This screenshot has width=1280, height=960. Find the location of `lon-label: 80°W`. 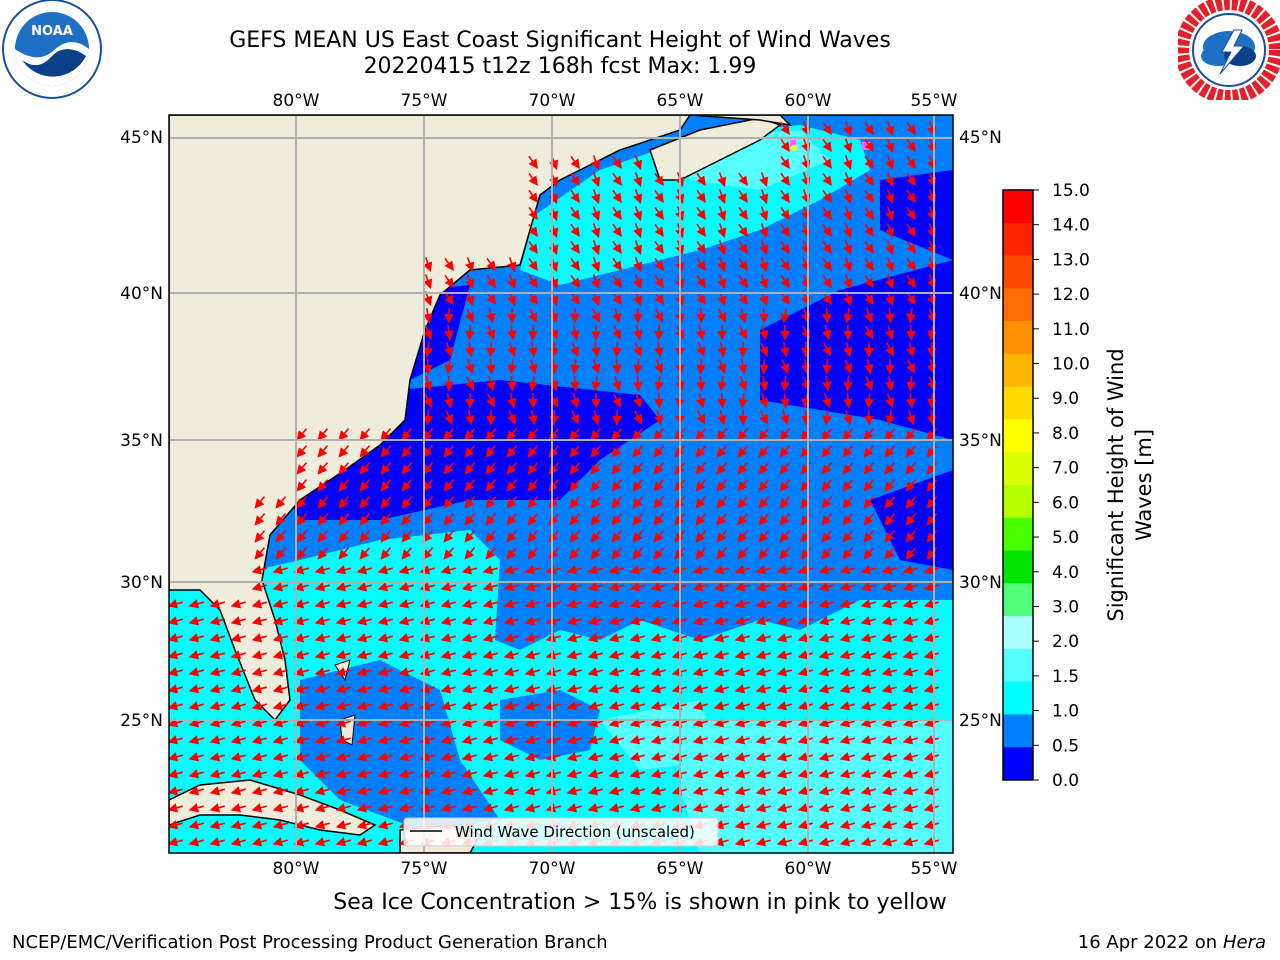

lon-label: 80°W is located at coordinates (296, 101).